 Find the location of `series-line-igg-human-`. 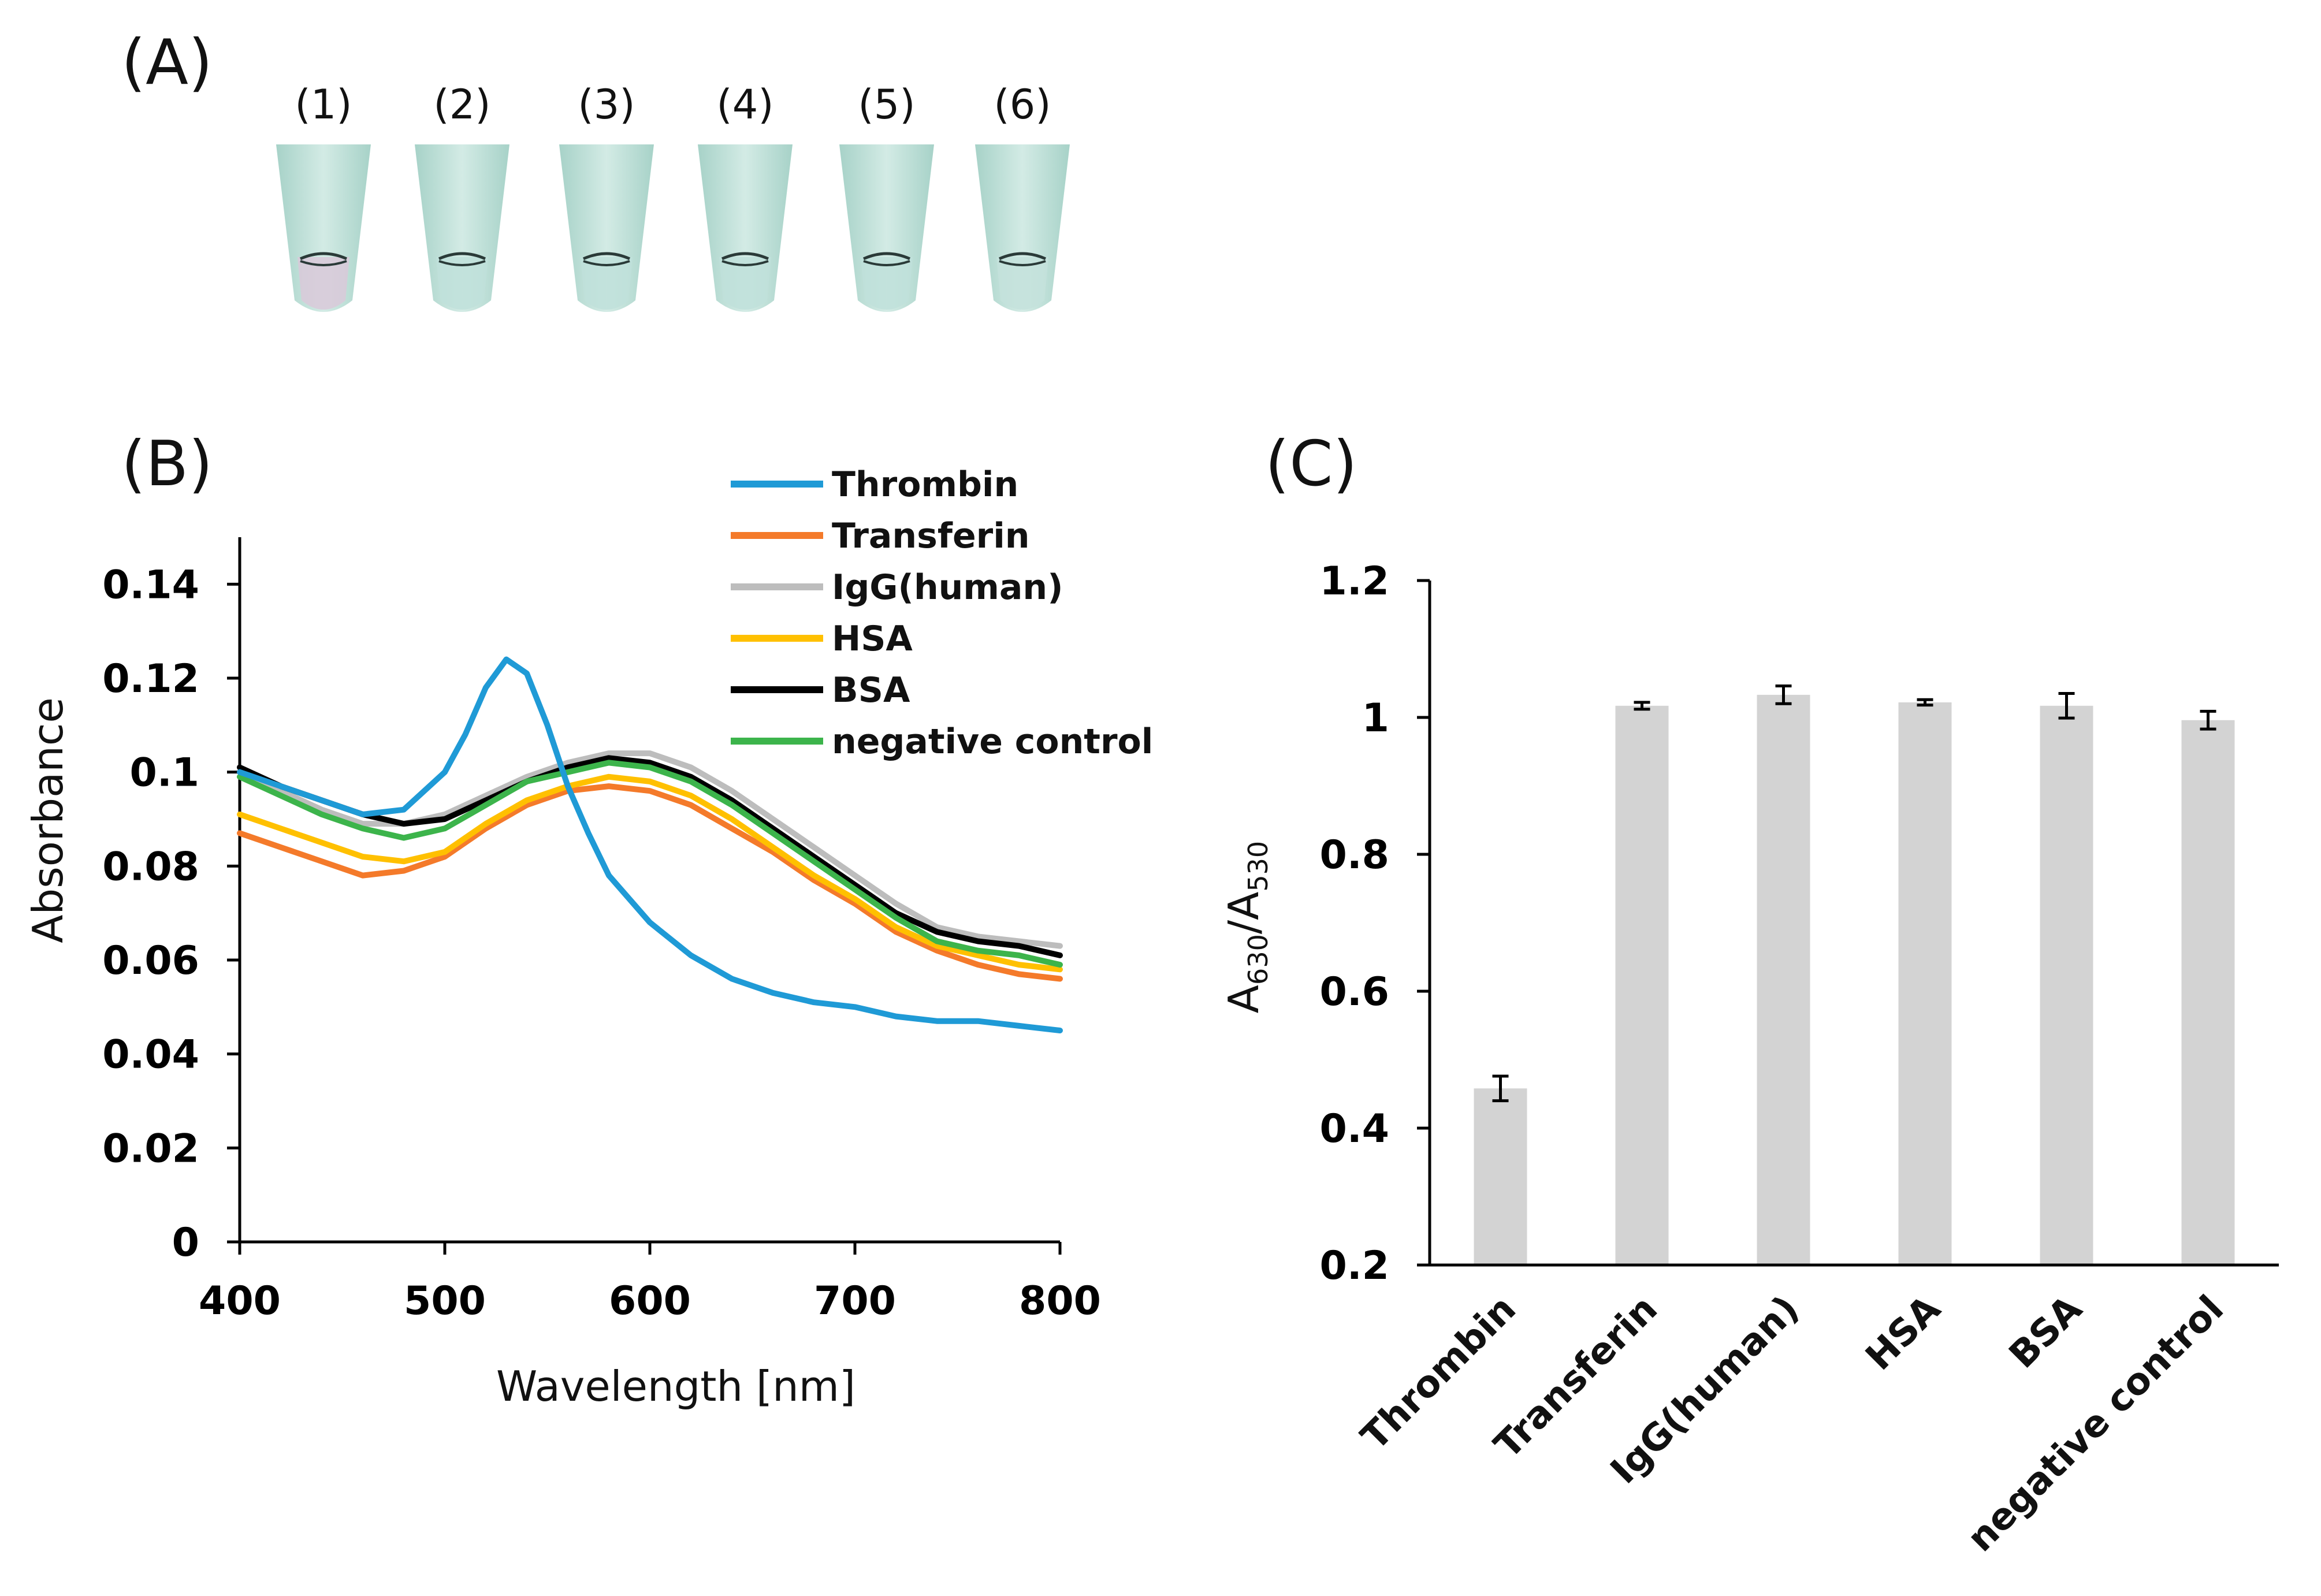

series-line-igg-human- is located at coordinates (650, 849).